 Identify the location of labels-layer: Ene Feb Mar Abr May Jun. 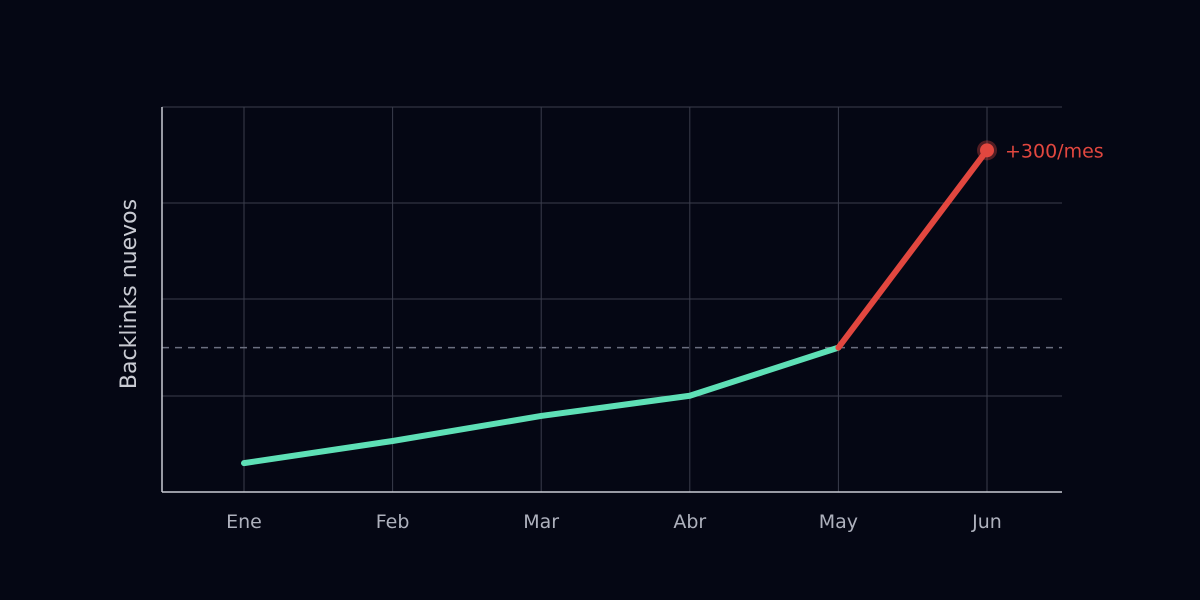
(614, 522).